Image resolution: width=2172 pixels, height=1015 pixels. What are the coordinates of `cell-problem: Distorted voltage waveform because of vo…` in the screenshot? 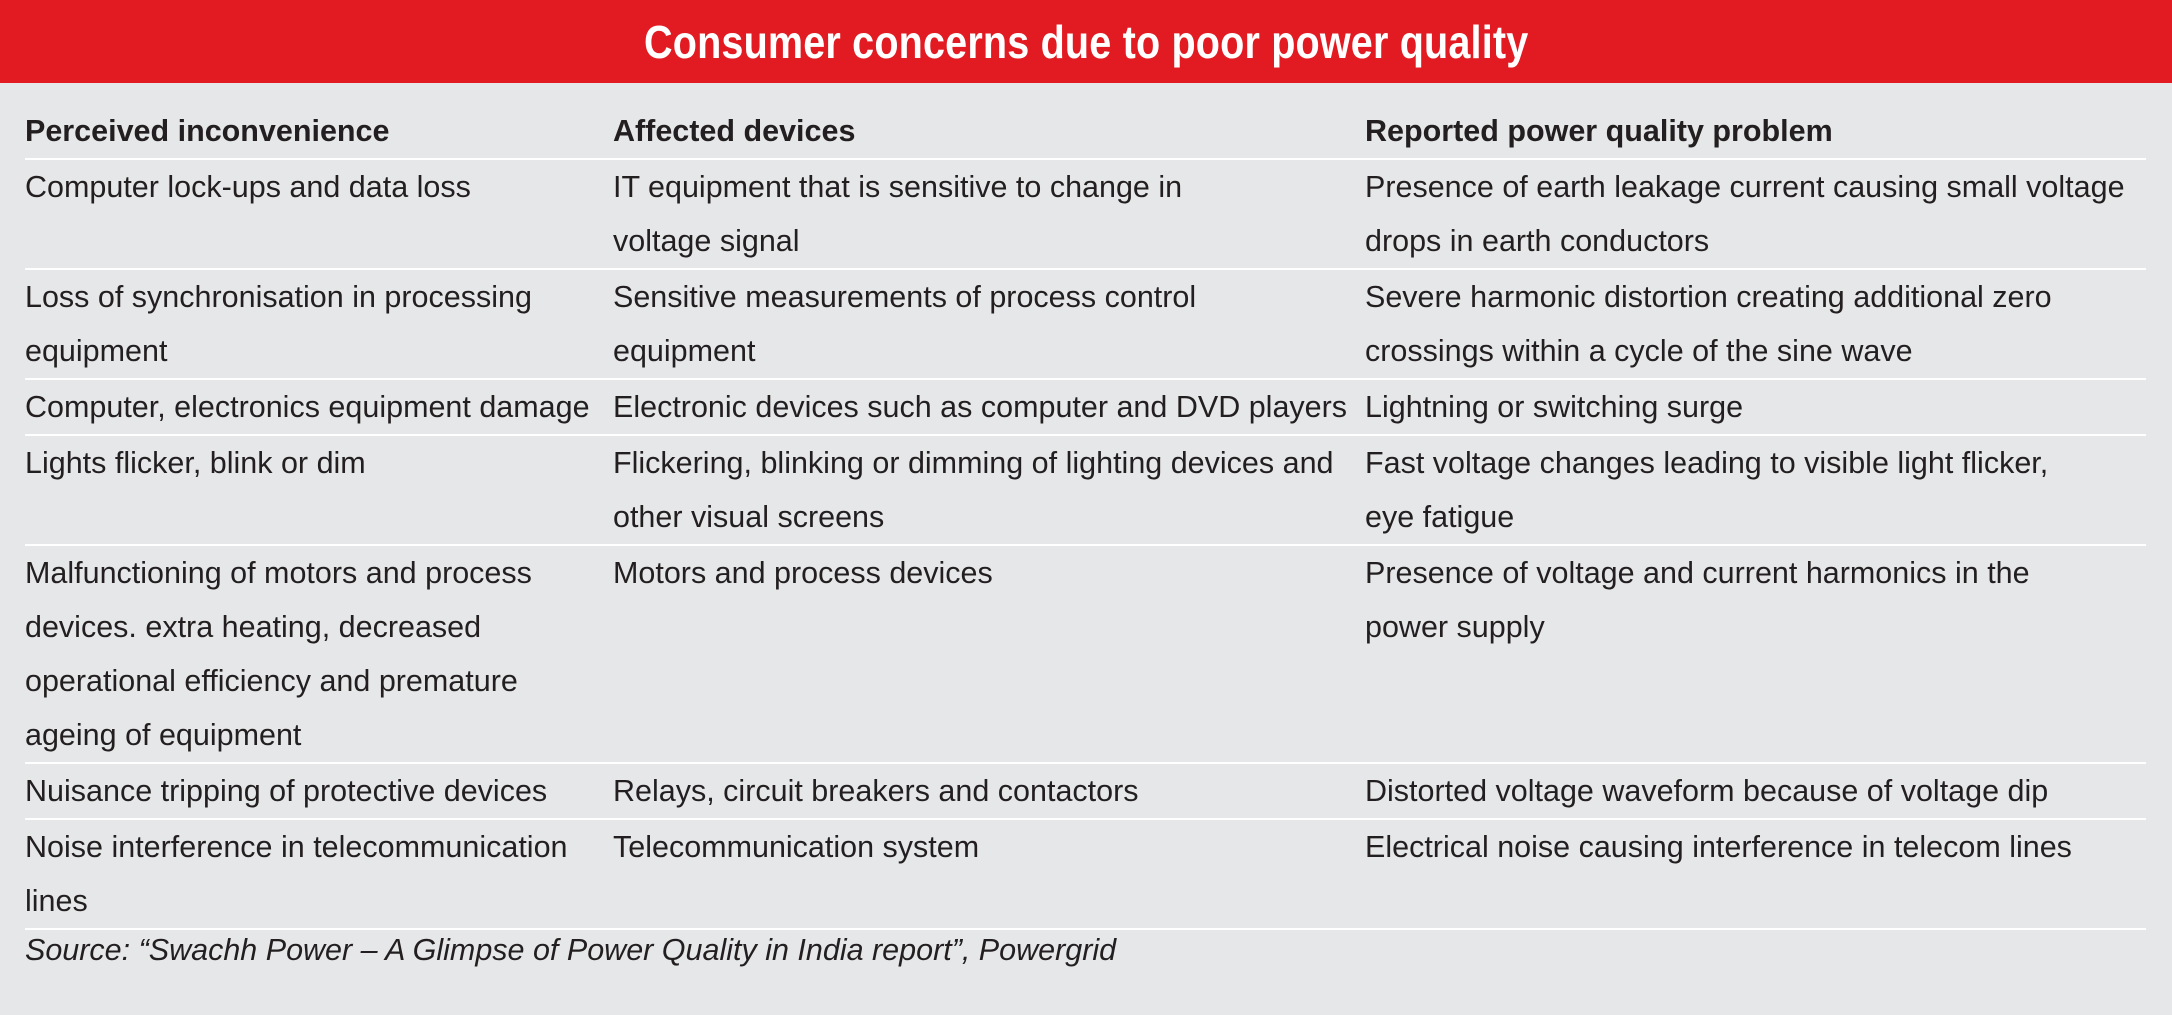 It's located at (1755, 791).